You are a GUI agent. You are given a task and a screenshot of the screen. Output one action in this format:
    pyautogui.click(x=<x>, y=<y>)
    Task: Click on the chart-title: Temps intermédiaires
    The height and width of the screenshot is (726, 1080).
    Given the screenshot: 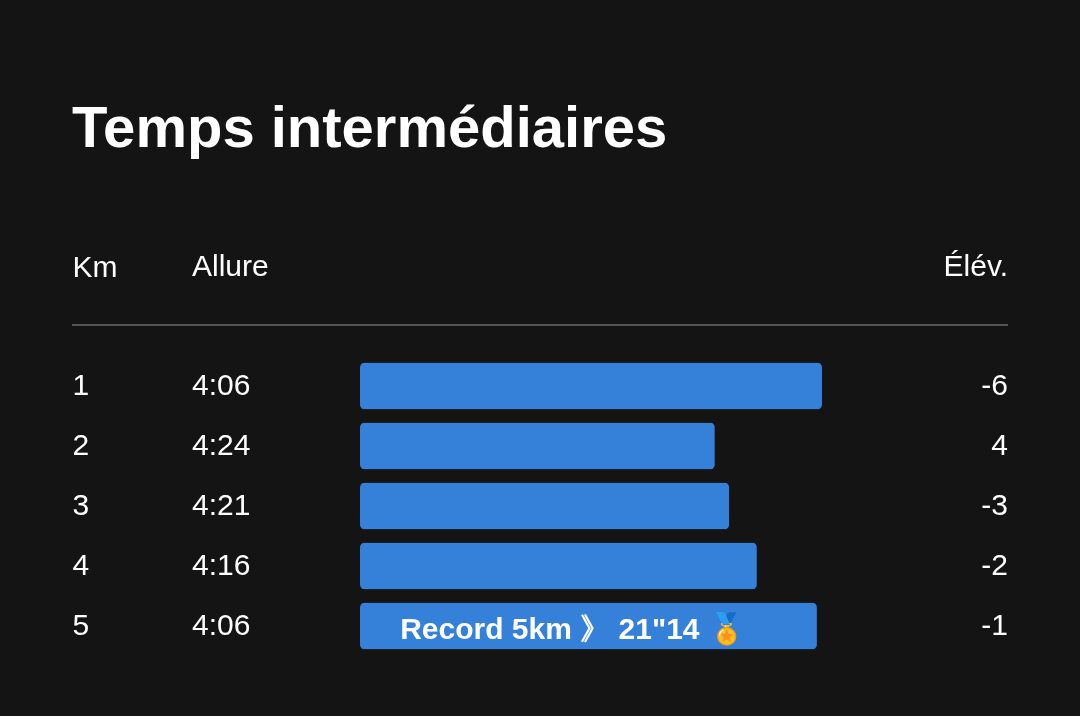 What is the action you would take?
    pyautogui.click(x=370, y=126)
    